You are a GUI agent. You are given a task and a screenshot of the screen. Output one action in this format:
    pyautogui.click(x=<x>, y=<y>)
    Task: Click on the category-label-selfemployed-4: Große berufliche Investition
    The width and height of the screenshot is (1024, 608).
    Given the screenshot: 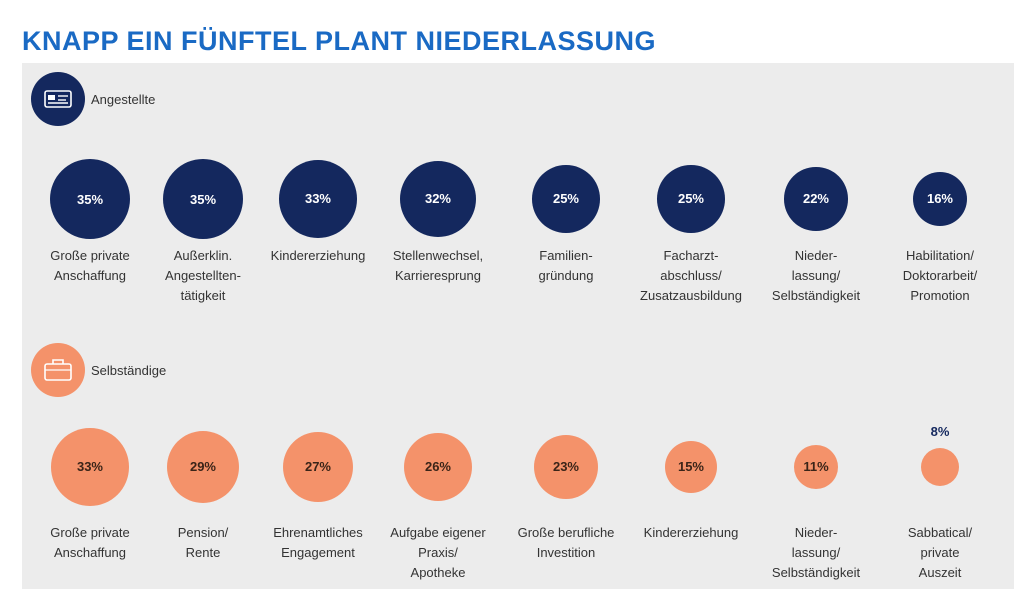 What is the action you would take?
    pyautogui.click(x=566, y=542)
    